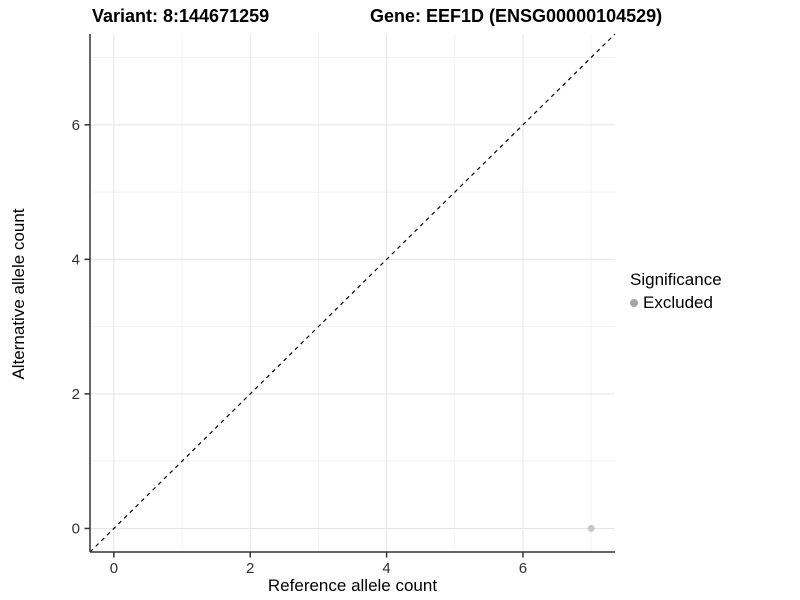 Image resolution: width=800 pixels, height=600 pixels. Describe the element at coordinates (181, 16) in the screenshot. I see `variant-title: Variant: 8:144671259` at that location.